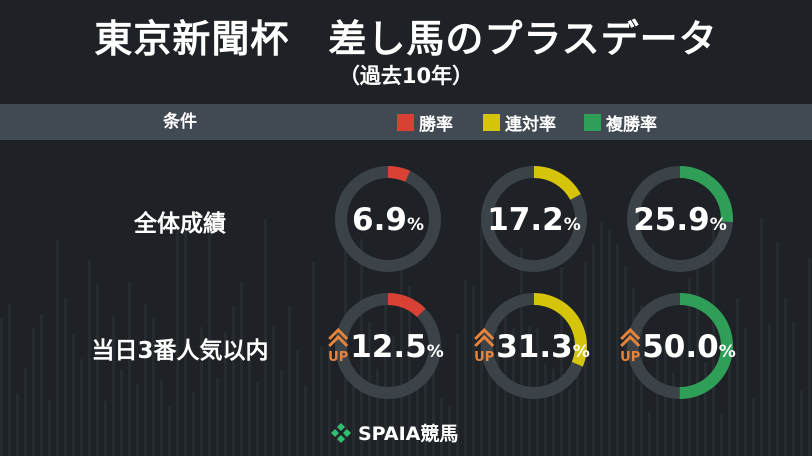  What do you see at coordinates (436, 124) in the screenshot?
I see `legend-label-win-rate: 勝率` at bounding box center [436, 124].